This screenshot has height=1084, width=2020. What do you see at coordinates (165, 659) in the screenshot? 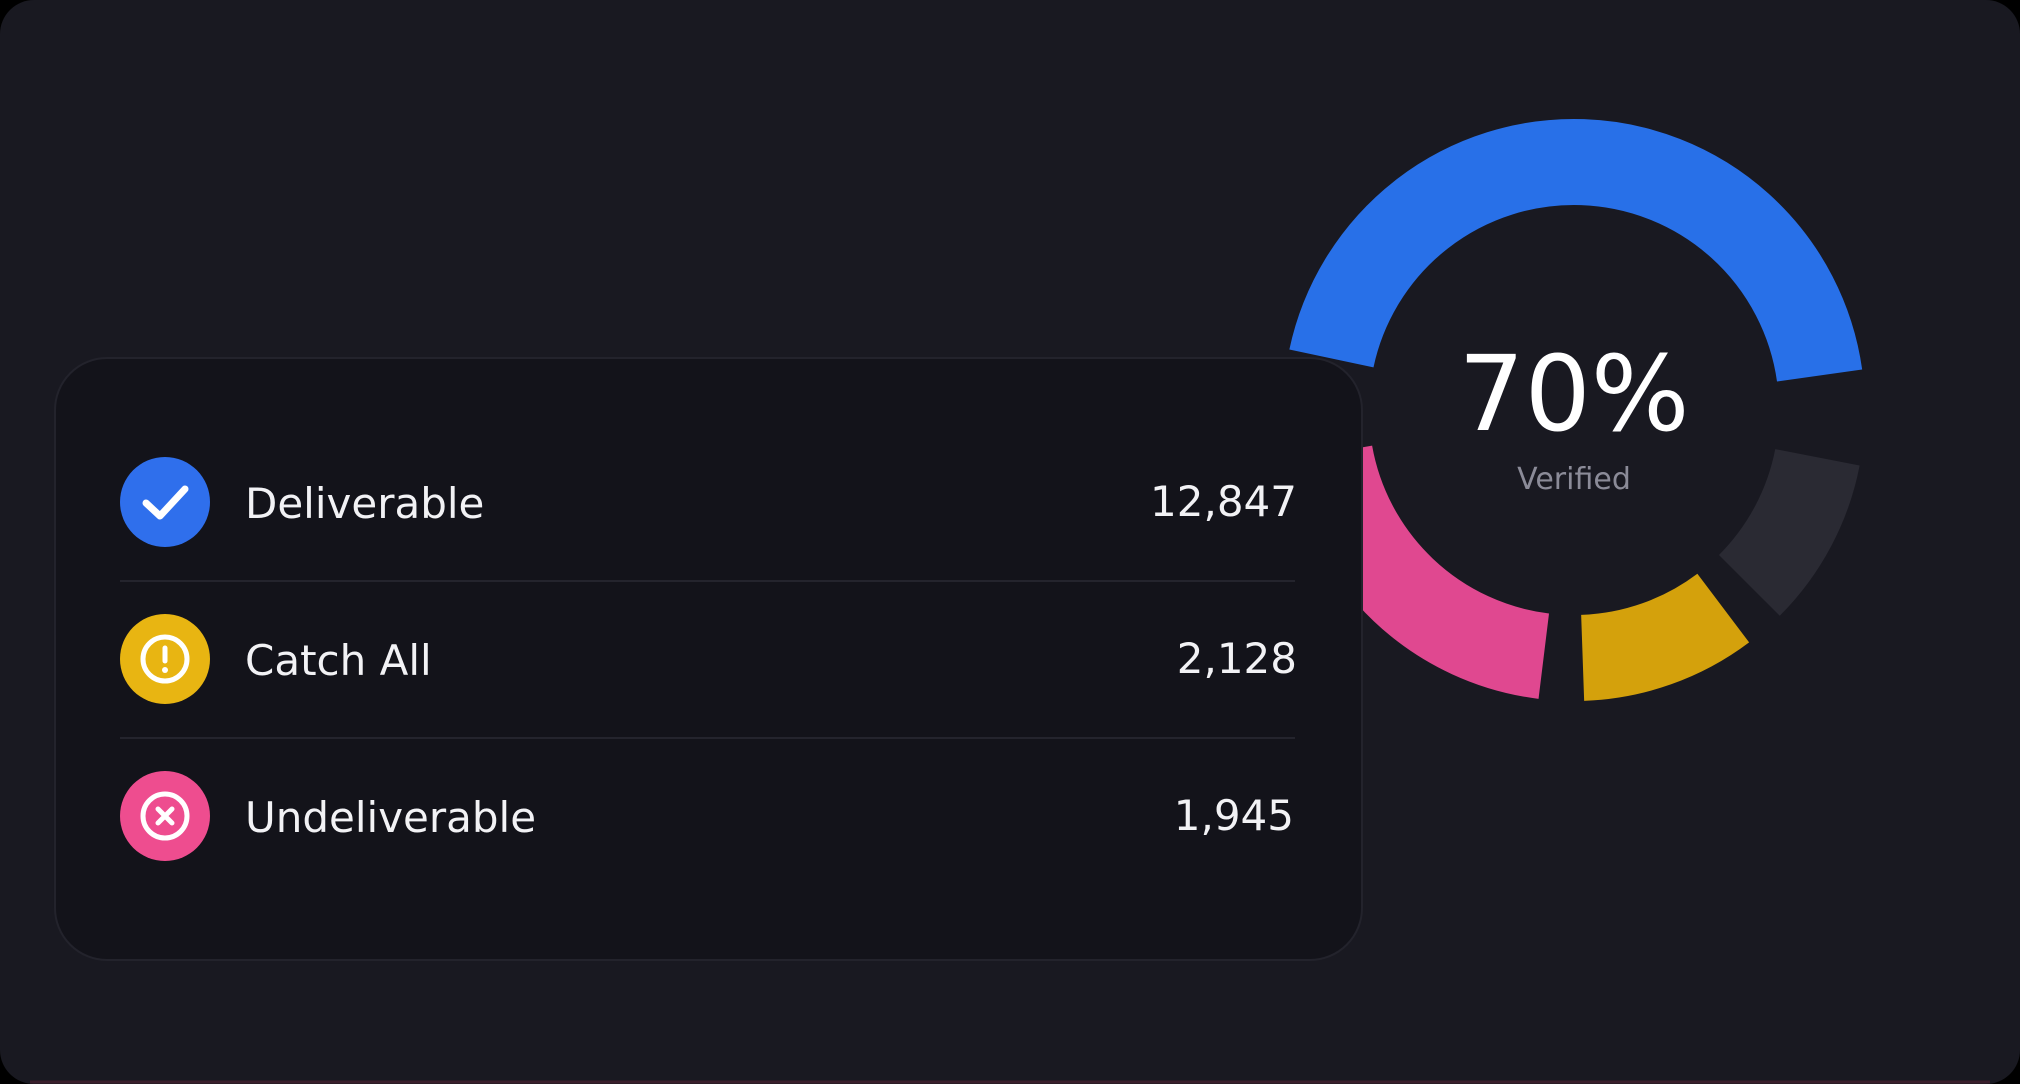
I see `warning-ring` at bounding box center [165, 659].